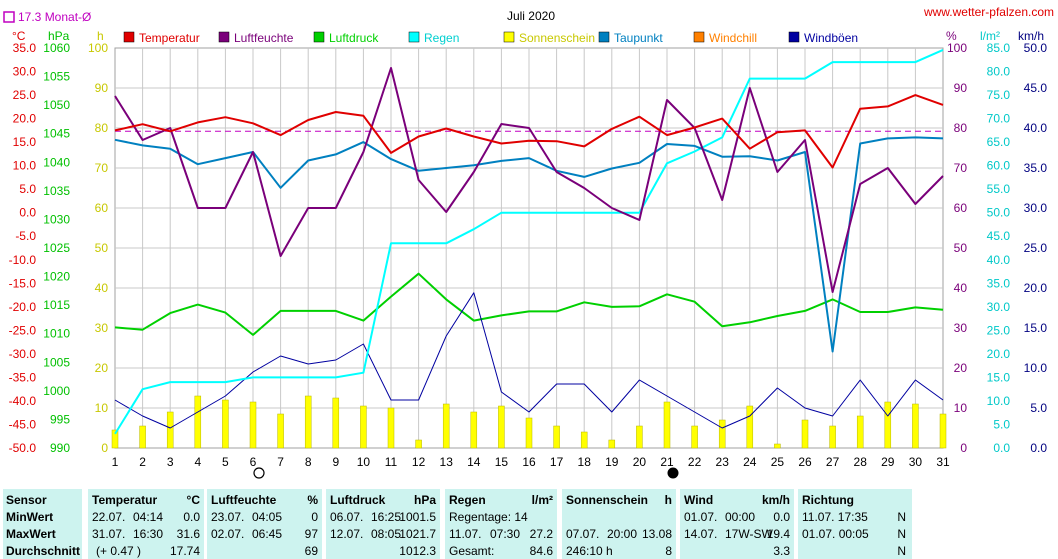 This screenshot has height=559, width=1058. Describe the element at coordinates (488, 517) in the screenshot. I see `rain-days: Regentage: 14` at that location.